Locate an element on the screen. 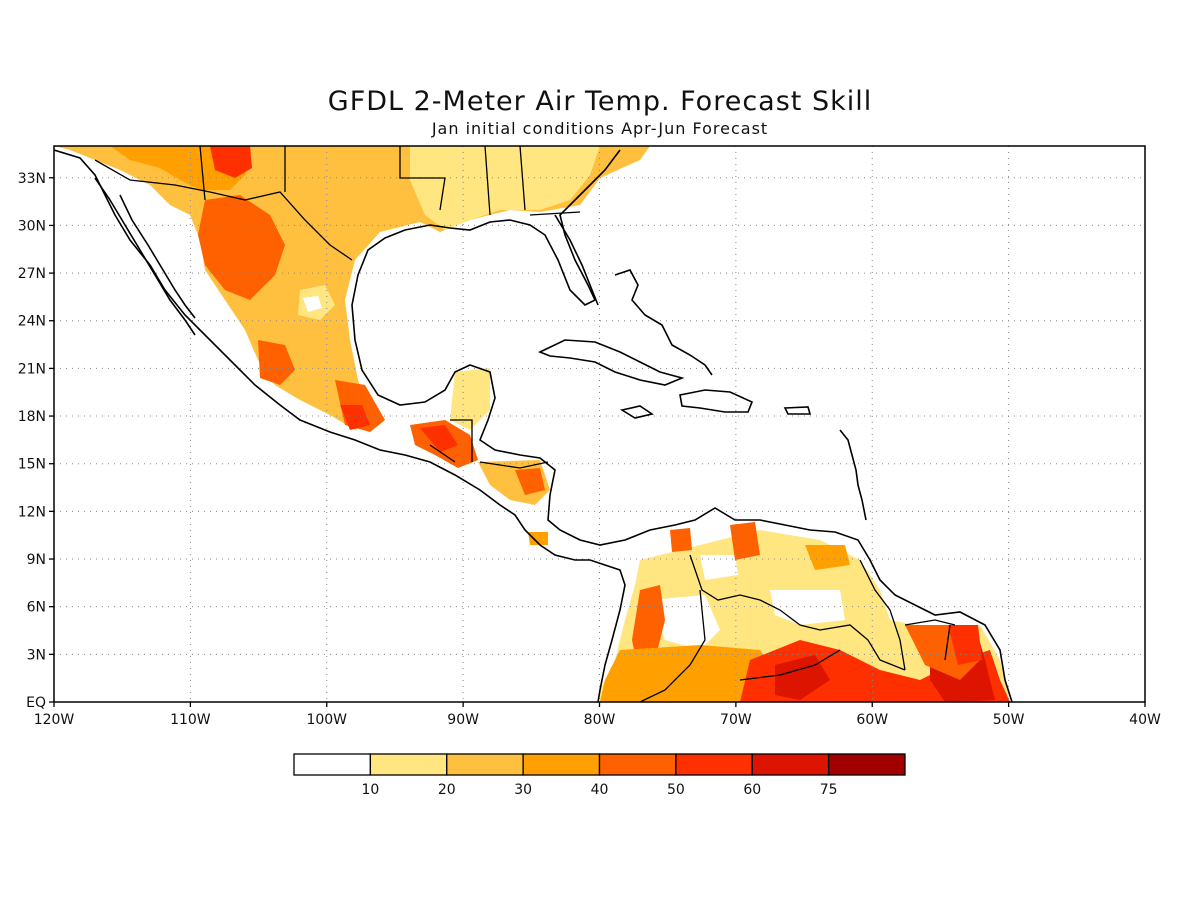  lon-tick-label: 60W is located at coordinates (872, 720).